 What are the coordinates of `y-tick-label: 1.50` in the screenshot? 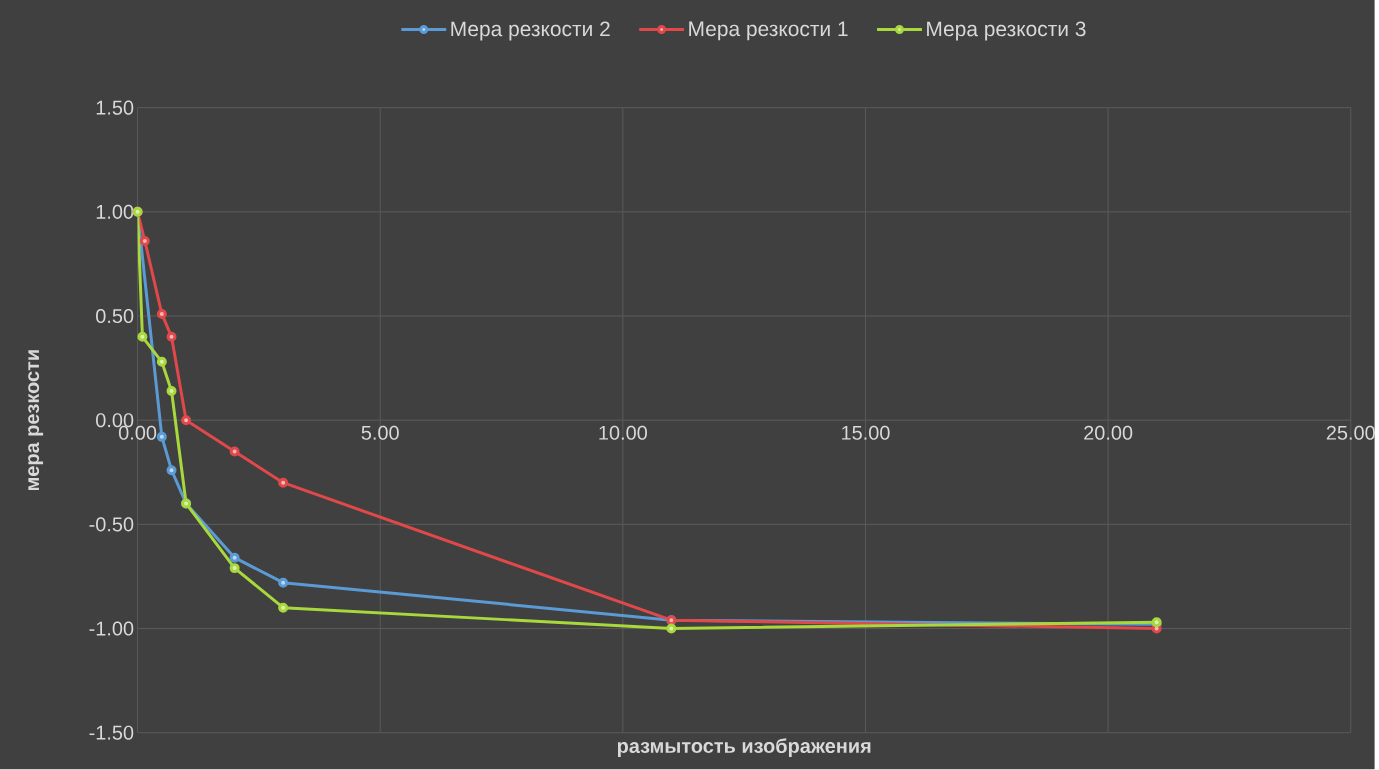 It's located at (115, 107).